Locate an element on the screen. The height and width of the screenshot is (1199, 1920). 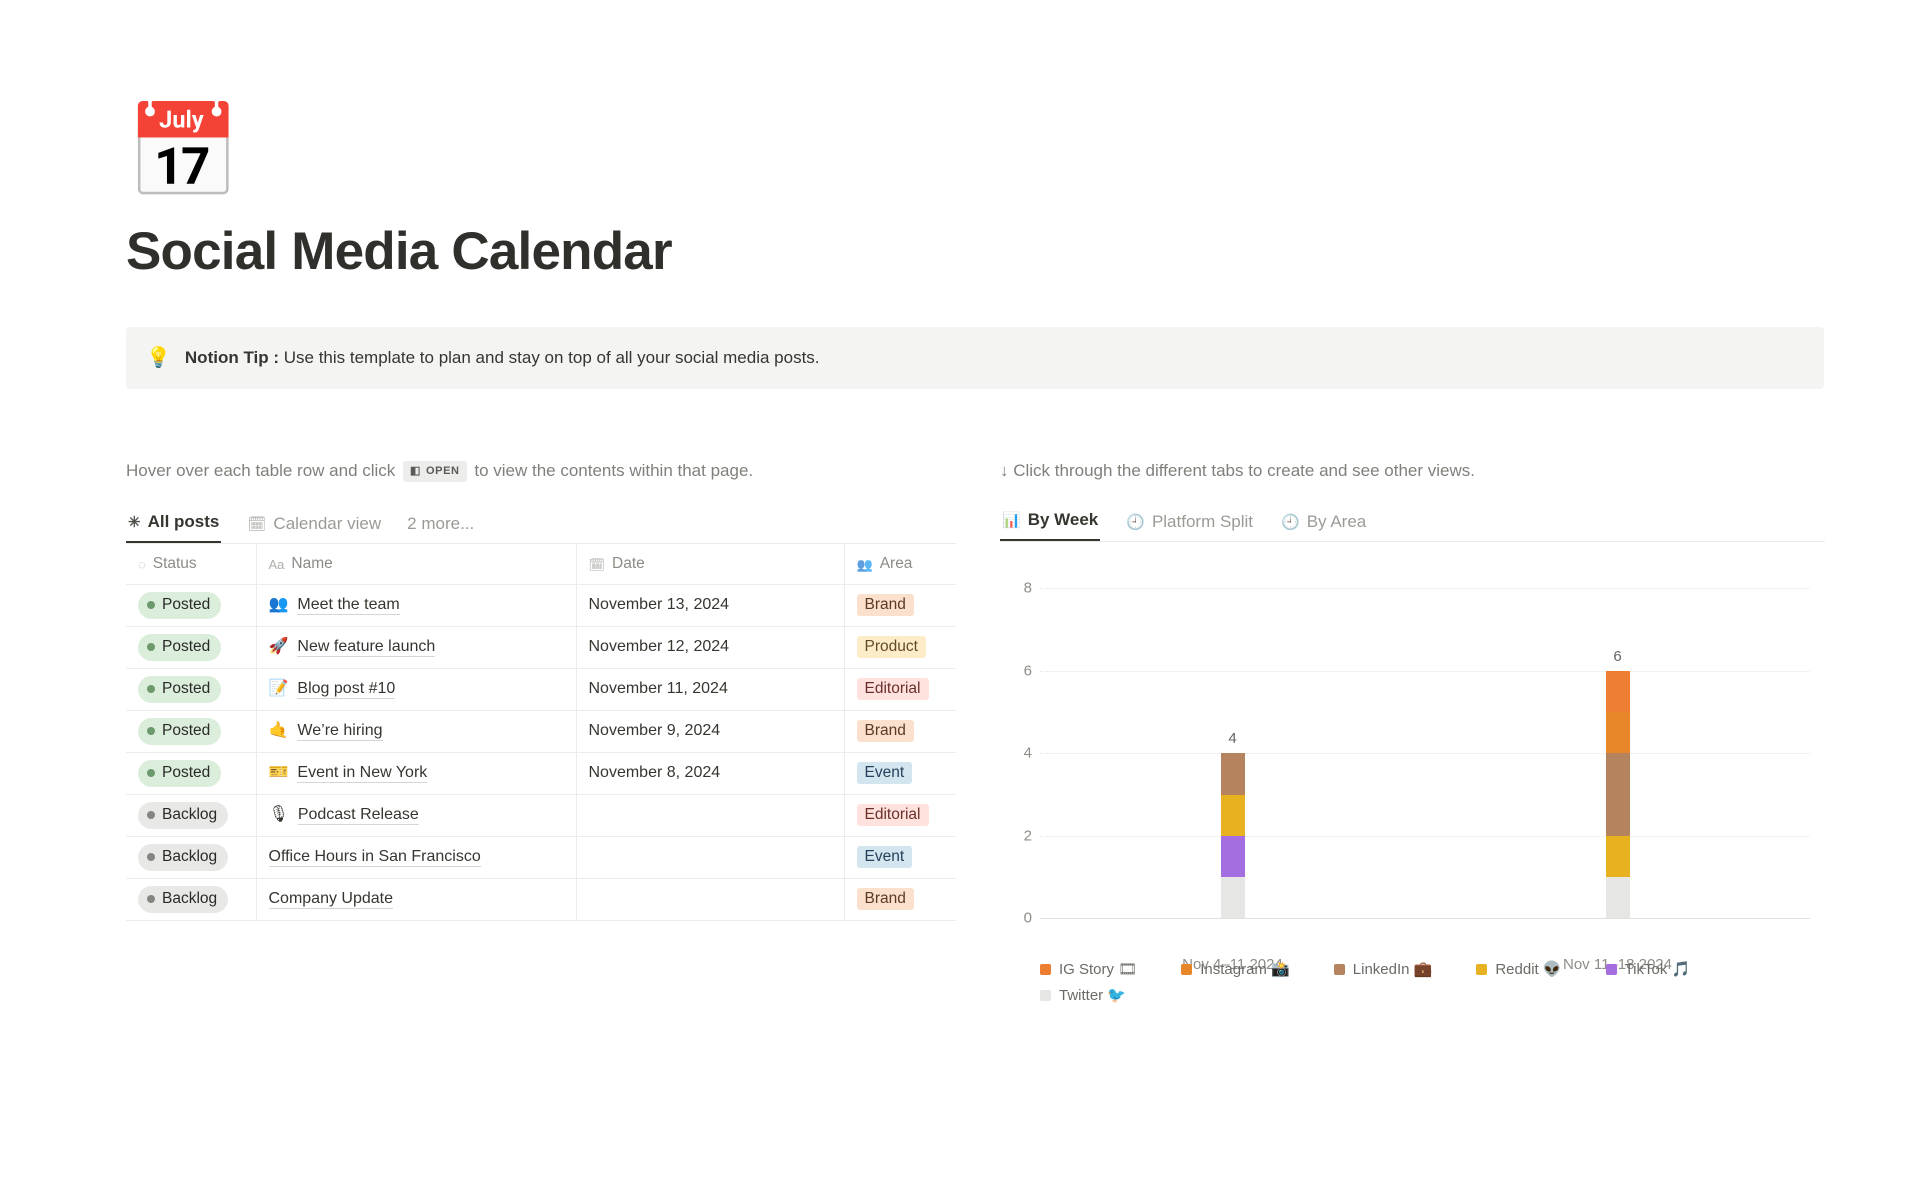
row-emoji-icon: 👥 is located at coordinates (278, 605).